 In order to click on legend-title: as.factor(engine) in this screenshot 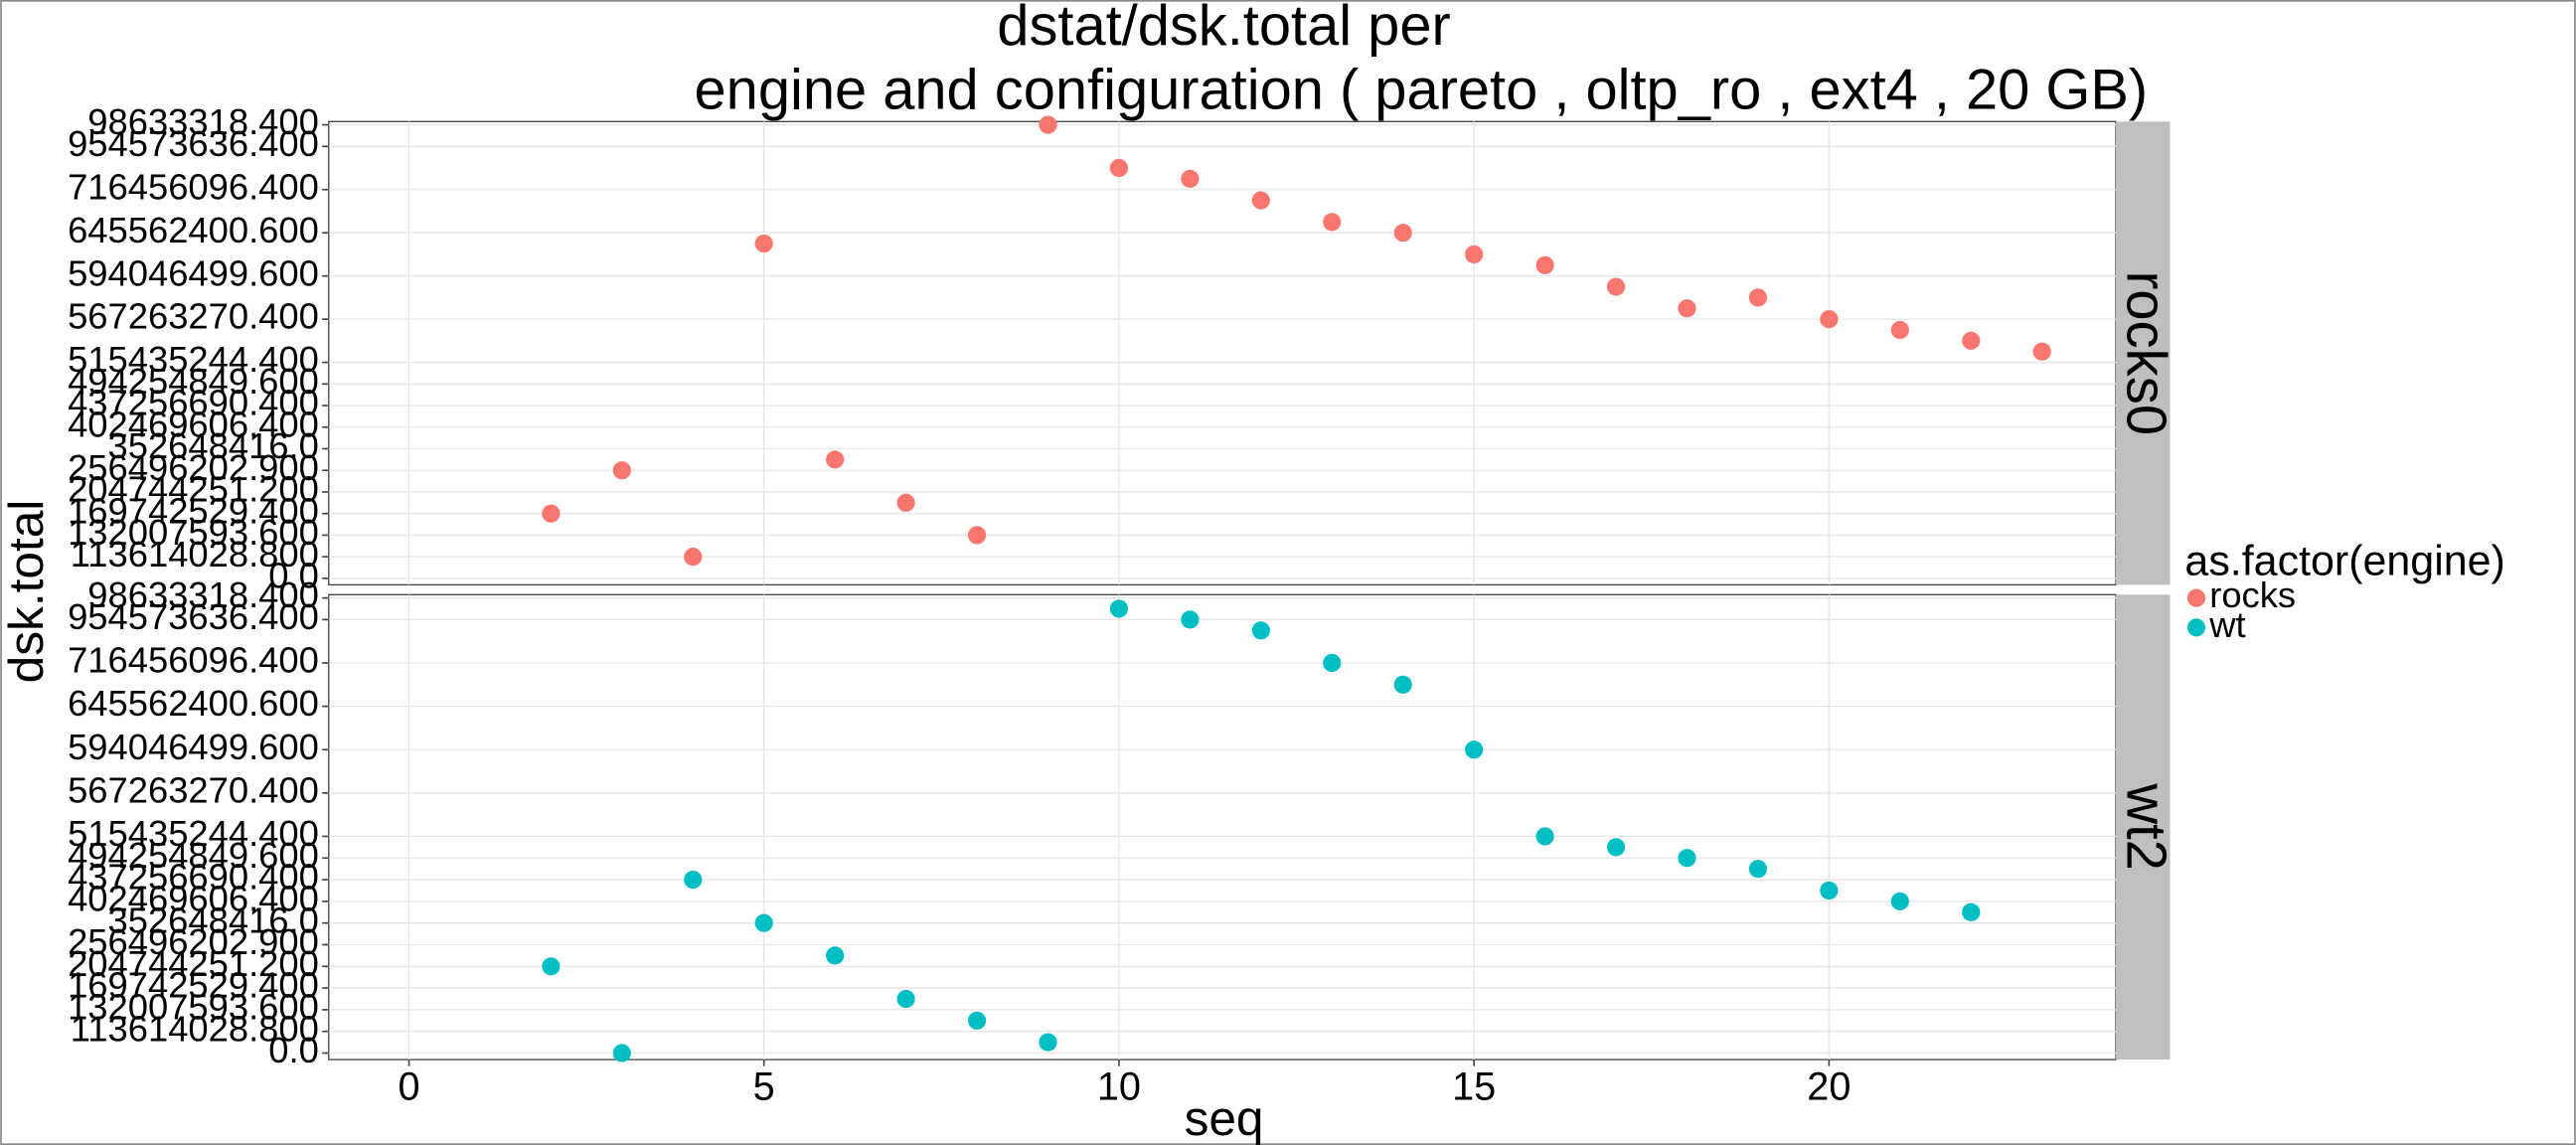, I will do `click(2344, 561)`.